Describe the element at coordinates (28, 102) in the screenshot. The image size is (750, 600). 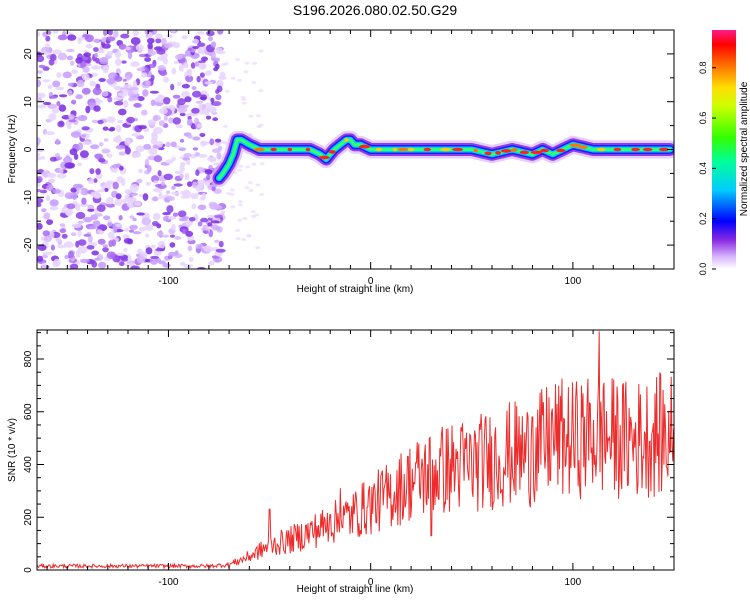
I see `top-y-tick-label: 10` at that location.